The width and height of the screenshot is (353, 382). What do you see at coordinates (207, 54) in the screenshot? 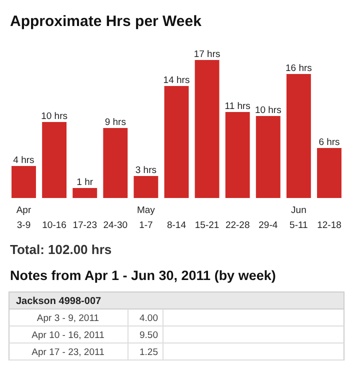
I see `data-label: 17 hrs` at bounding box center [207, 54].